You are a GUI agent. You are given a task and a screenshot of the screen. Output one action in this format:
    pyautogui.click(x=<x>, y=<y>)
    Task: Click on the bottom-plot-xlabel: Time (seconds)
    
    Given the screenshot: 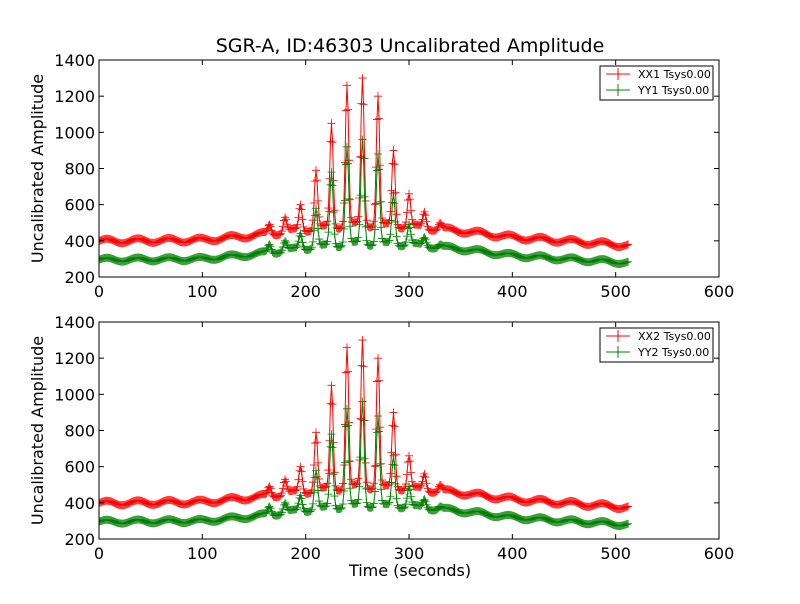 What is the action you would take?
    pyautogui.click(x=409, y=570)
    